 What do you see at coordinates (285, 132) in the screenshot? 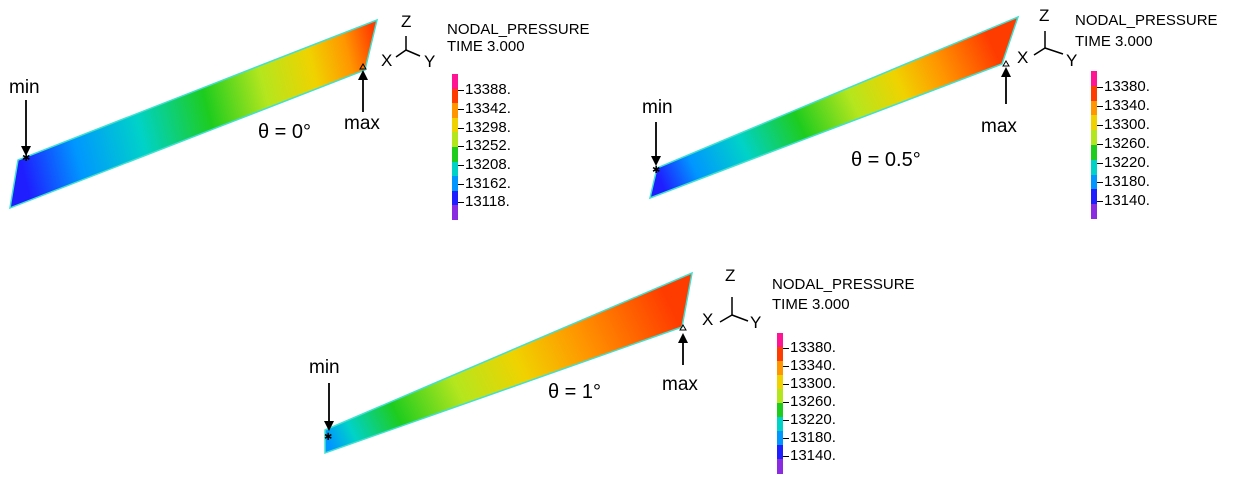
I see `angle-label: θ = 0°` at bounding box center [285, 132].